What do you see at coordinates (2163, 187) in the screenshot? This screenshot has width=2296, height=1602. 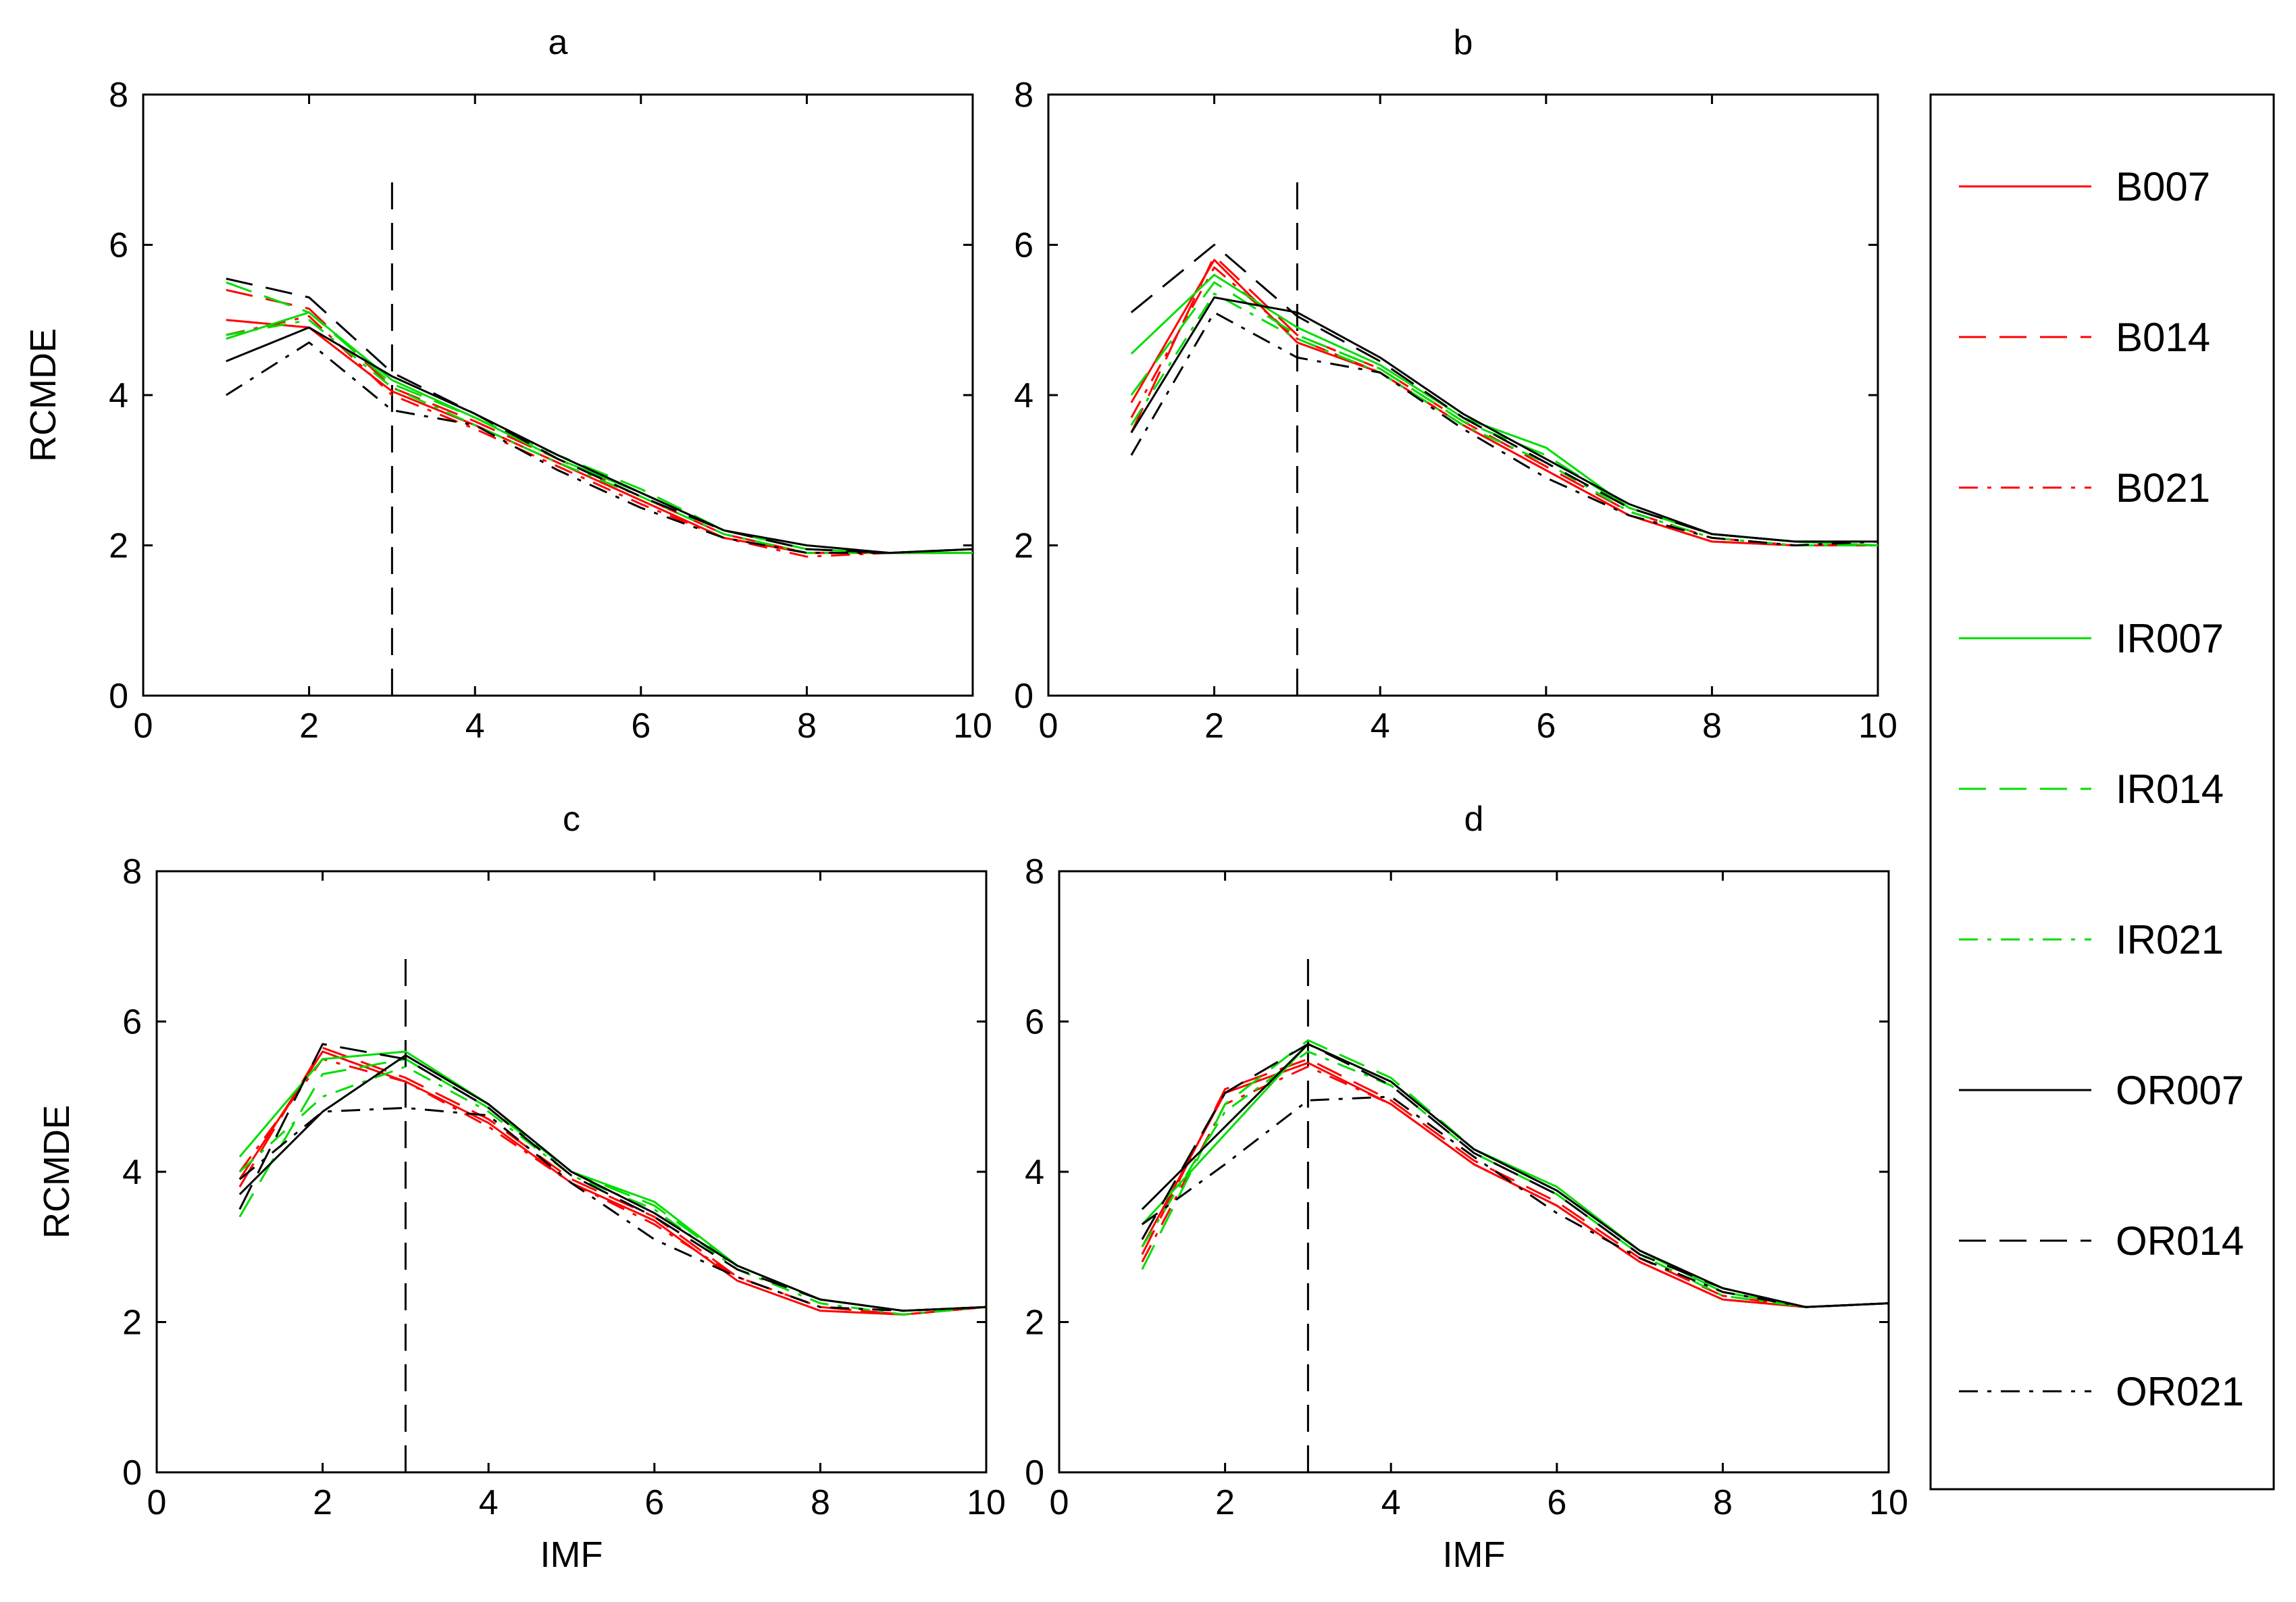 I see `legend-label-b007: B007` at bounding box center [2163, 187].